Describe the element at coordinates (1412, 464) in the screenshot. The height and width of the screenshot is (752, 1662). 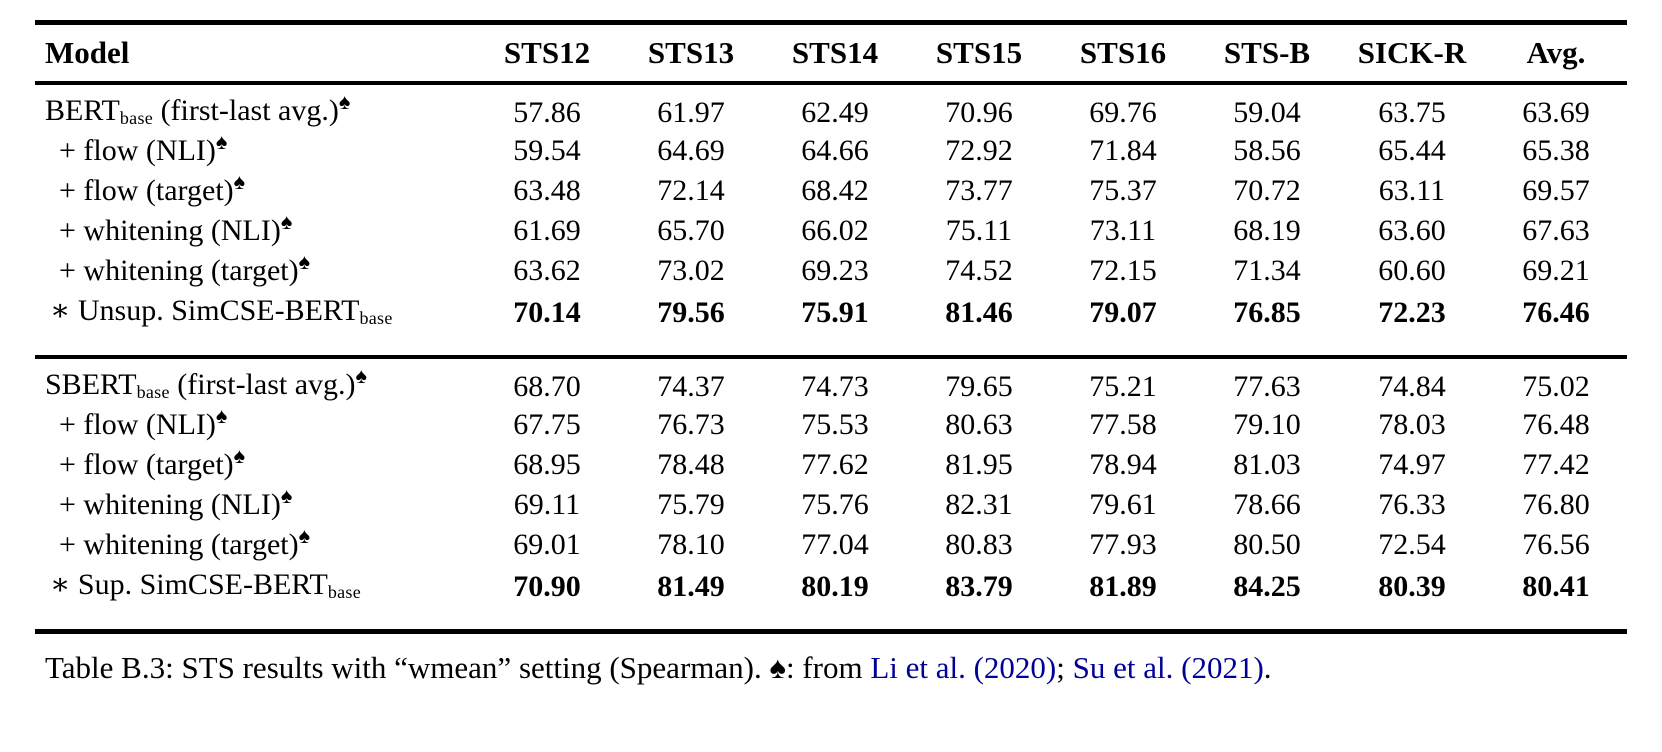
I see `cell-value: 74.97` at that location.